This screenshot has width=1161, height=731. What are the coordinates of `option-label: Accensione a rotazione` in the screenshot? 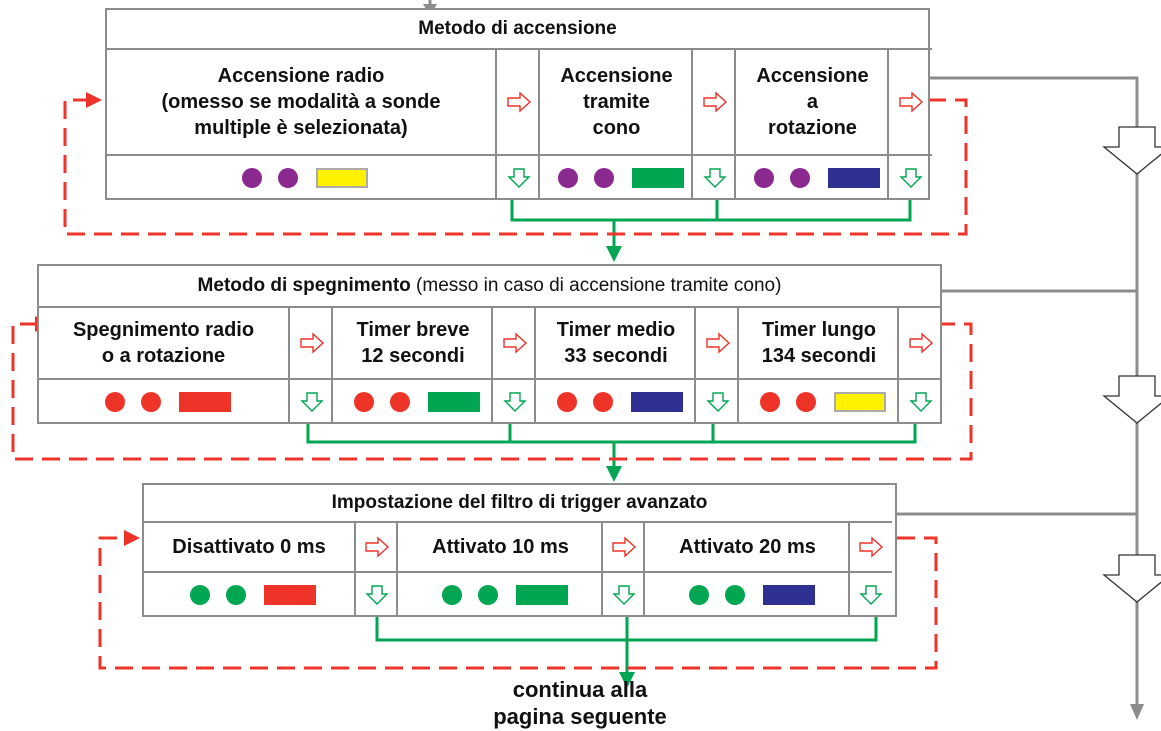 It's located at (812, 102).